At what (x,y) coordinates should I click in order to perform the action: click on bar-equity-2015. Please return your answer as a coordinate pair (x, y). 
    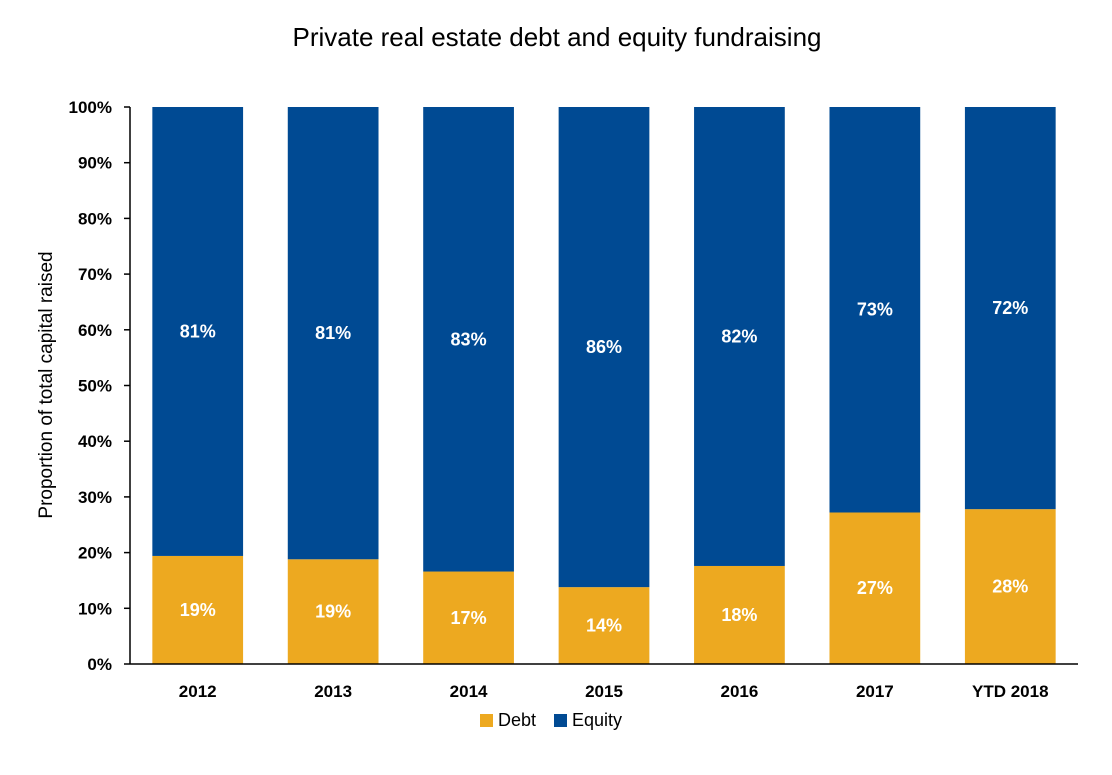
    Looking at the image, I should click on (604, 347).